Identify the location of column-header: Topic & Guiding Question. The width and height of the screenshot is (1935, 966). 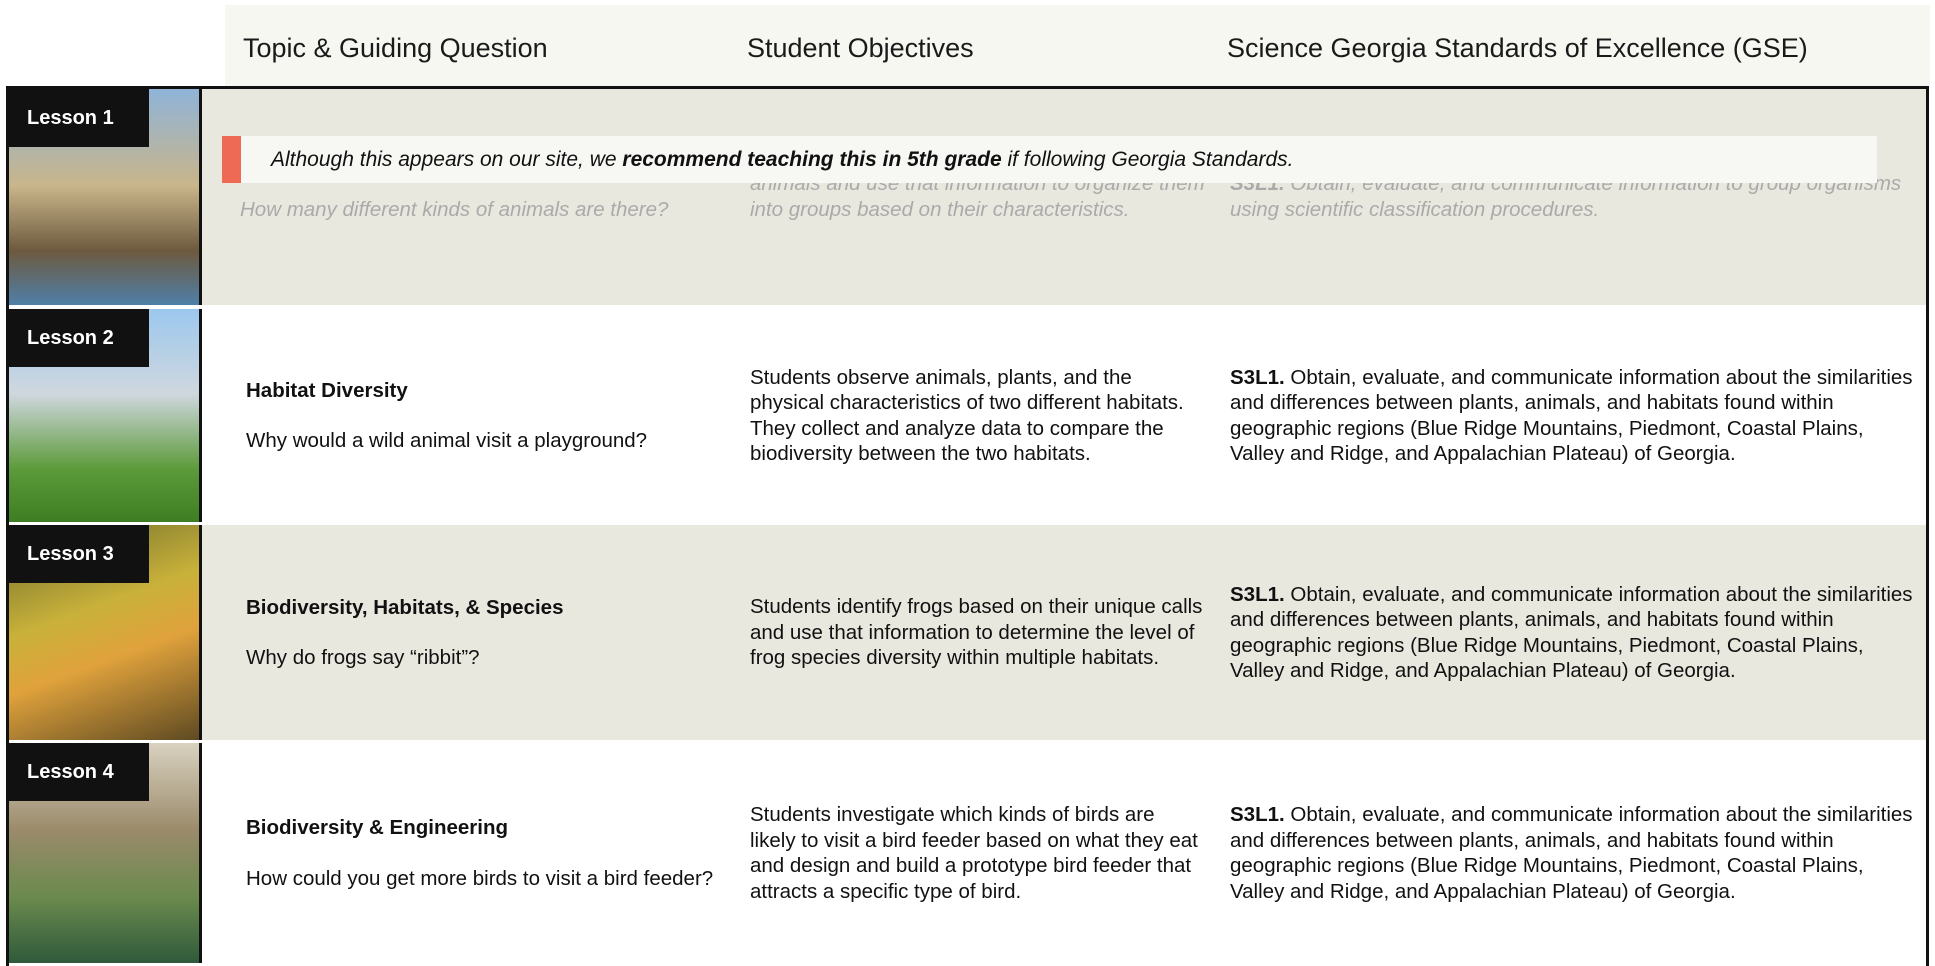
(395, 48).